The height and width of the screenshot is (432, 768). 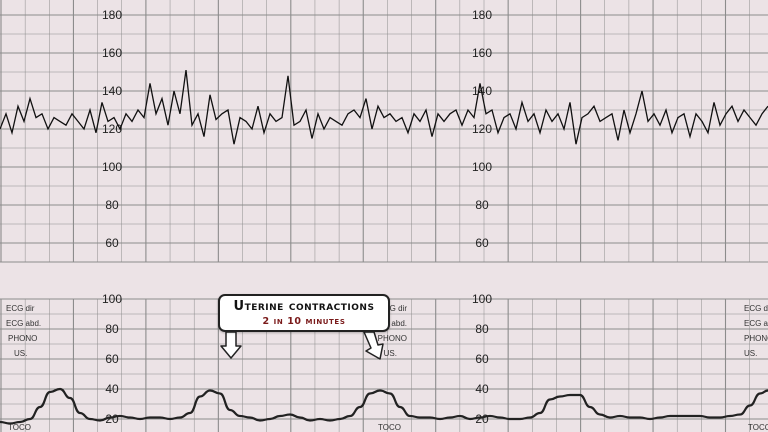 What do you see at coordinates (373, 345) in the screenshot?
I see `callout-arrow-right` at bounding box center [373, 345].